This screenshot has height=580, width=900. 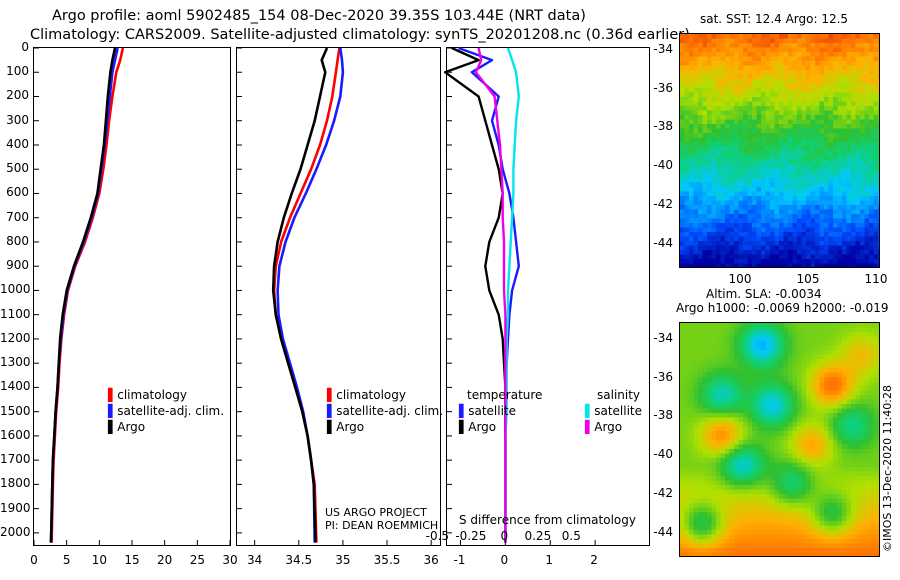 What do you see at coordinates (366, 395) in the screenshot?
I see `legend-climatology-sal: ▌climatology` at bounding box center [366, 395].